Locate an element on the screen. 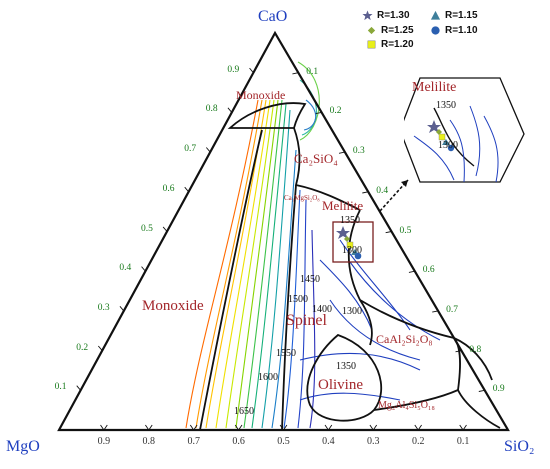  left-tick-label-7: 0.7 is located at coordinates (190, 149).